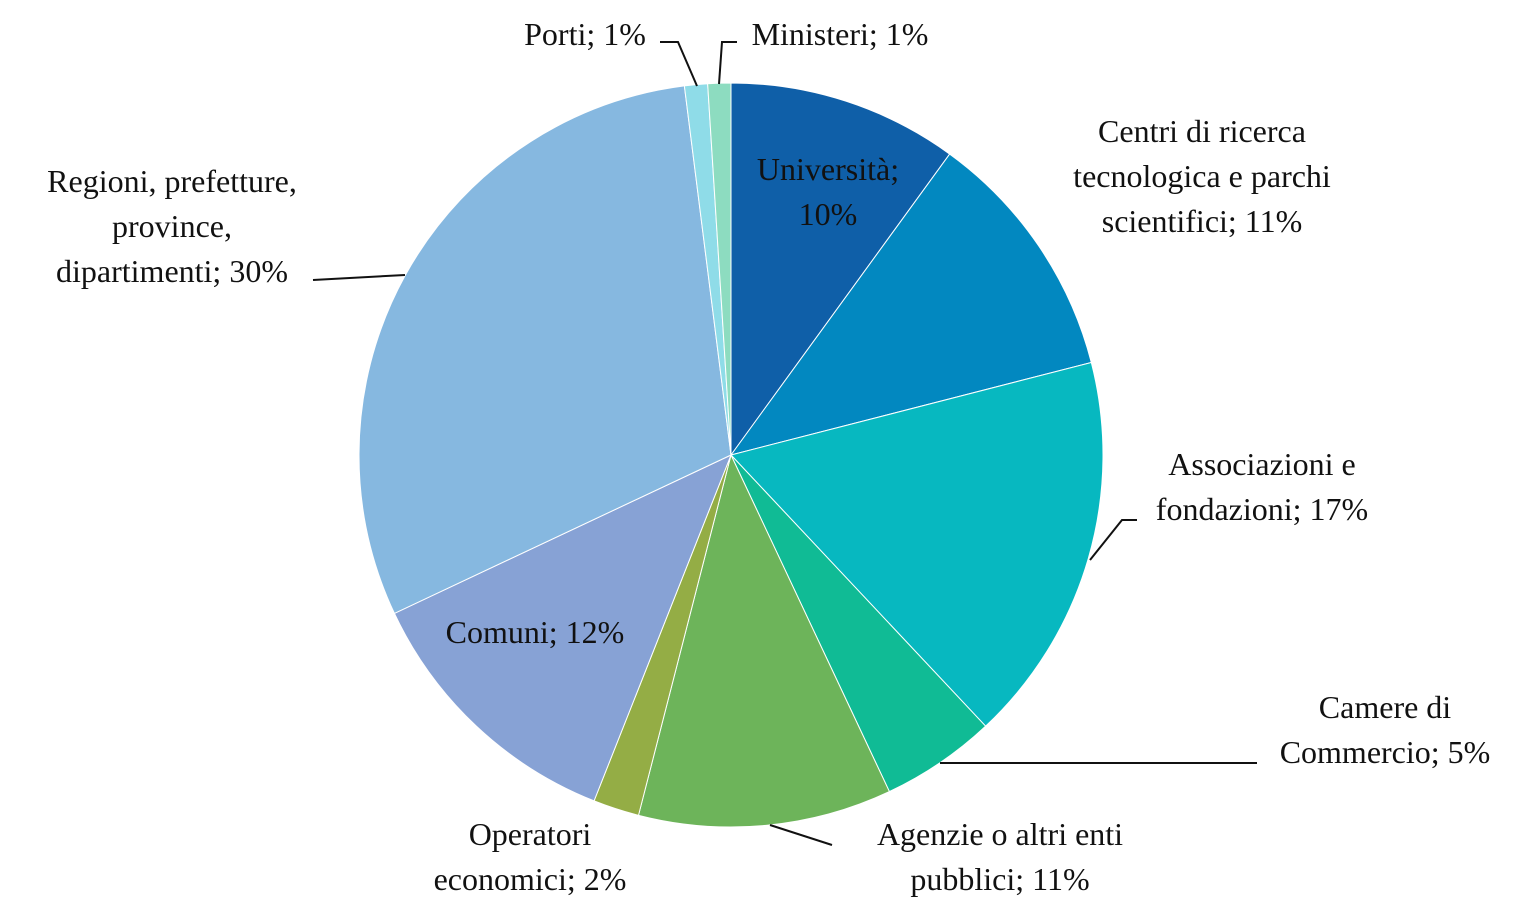 The image size is (1519, 900). What do you see at coordinates (828, 191) in the screenshot?
I see `data-label: Università; 10%` at bounding box center [828, 191].